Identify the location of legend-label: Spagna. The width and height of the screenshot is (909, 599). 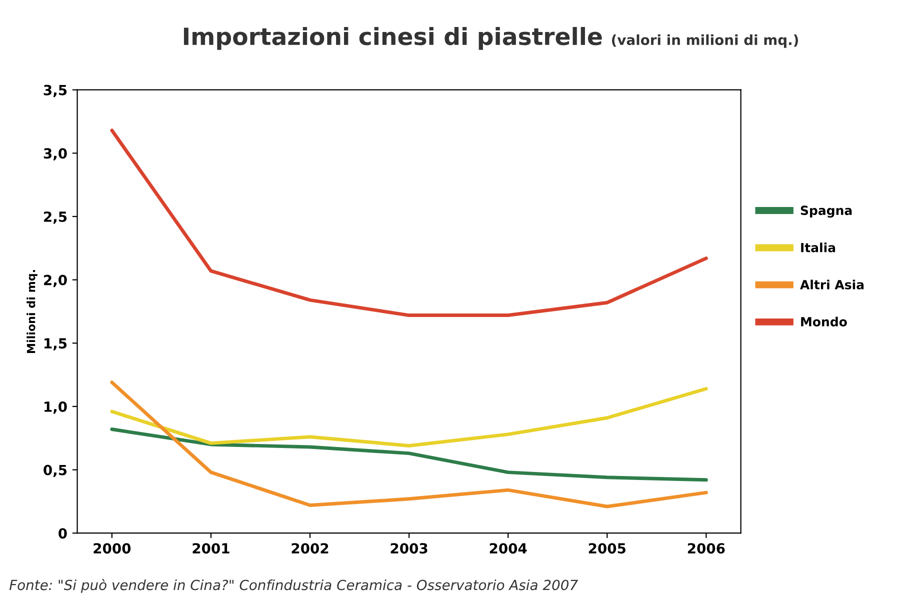
(826, 212).